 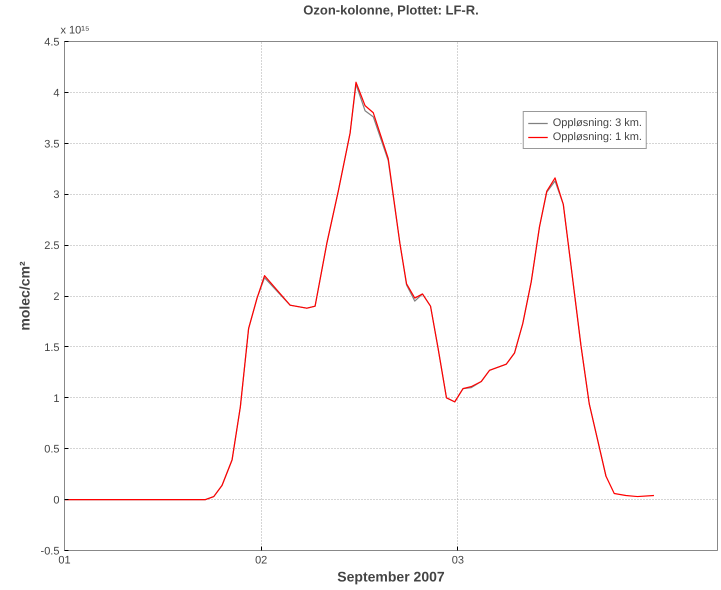 I want to click on y-tick-label: 3, so click(x=56, y=195).